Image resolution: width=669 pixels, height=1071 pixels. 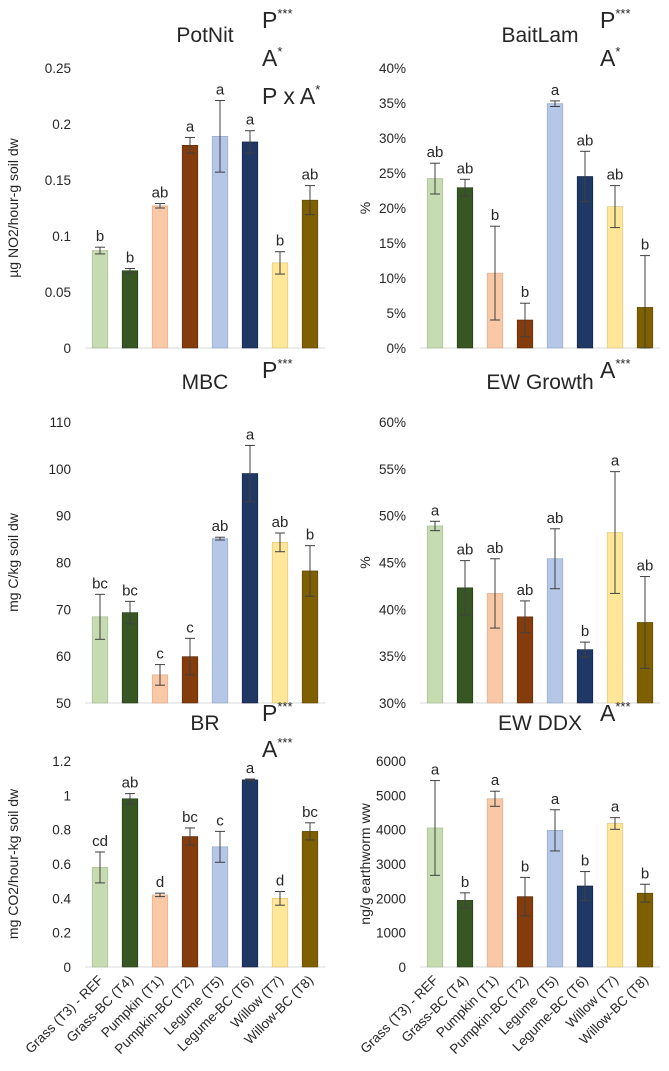 I want to click on y-tick-label: 1.2, so click(x=61, y=761).